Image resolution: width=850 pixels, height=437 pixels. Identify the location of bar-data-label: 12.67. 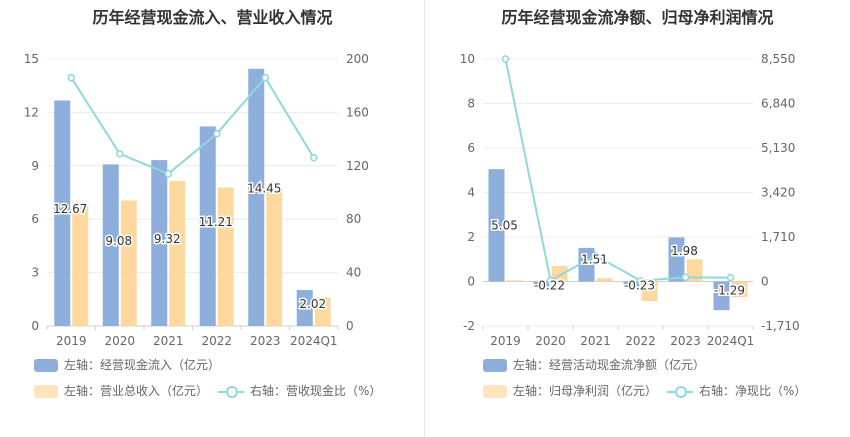
(70, 209).